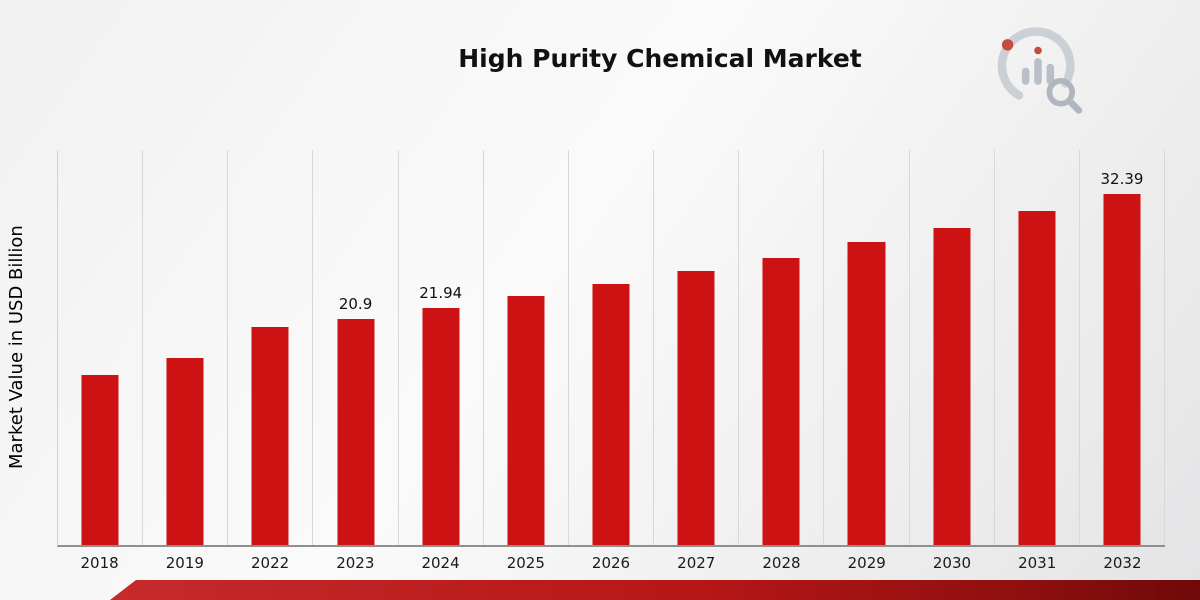 Image resolution: width=1200 pixels, height=600 pixels. What do you see at coordinates (100, 460) in the screenshot?
I see `bar-2018` at bounding box center [100, 460].